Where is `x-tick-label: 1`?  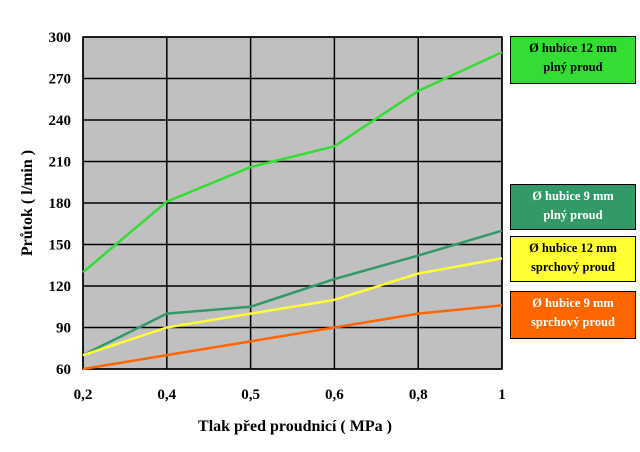 x-tick-label: 1 is located at coordinates (502, 395).